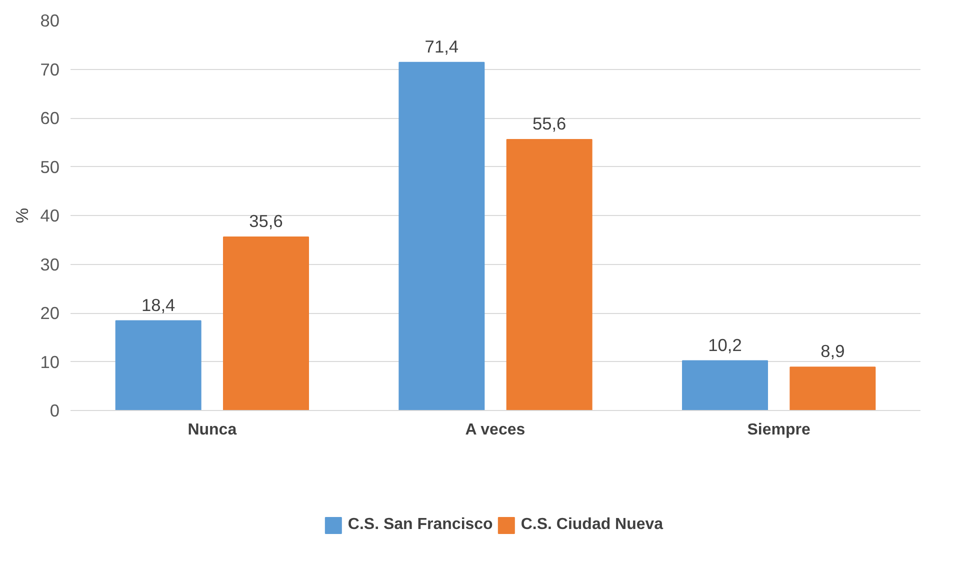  What do you see at coordinates (55, 410) in the screenshot?
I see `y-tick-label: 0` at bounding box center [55, 410].